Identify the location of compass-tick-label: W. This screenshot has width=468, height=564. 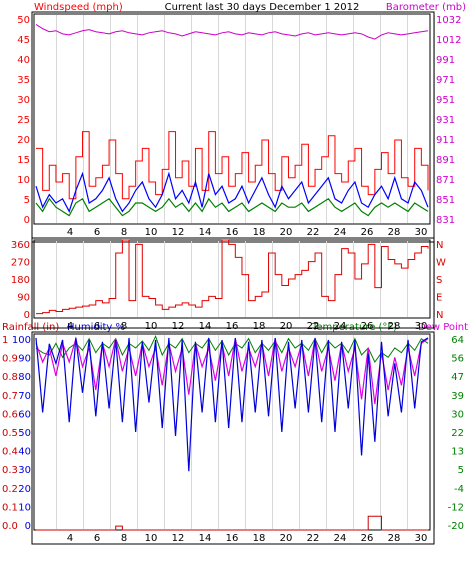
(441, 263).